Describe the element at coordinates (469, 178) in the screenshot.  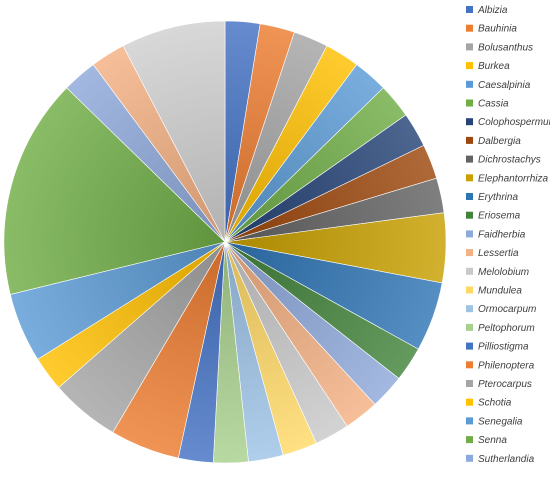
I see `legend-swatch-elephantorrhiza` at that location.